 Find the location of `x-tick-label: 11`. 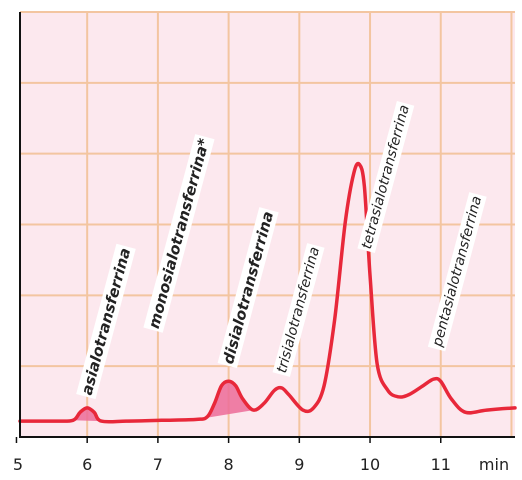

x-tick-label: 11 is located at coordinates (441, 464).